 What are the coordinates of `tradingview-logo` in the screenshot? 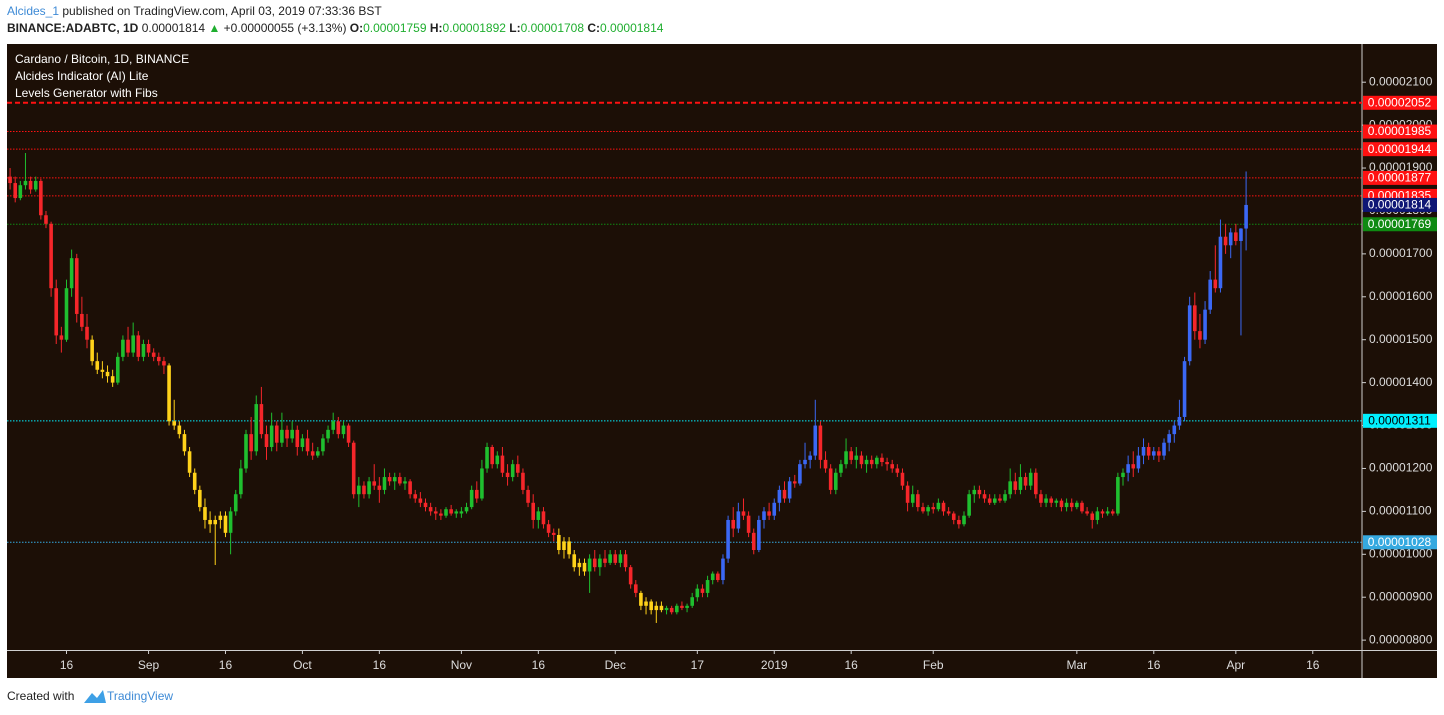 It's located at (95, 696).